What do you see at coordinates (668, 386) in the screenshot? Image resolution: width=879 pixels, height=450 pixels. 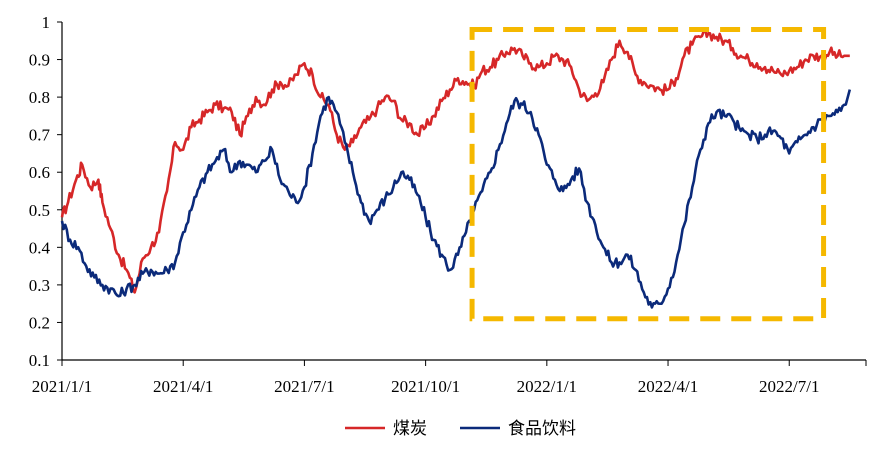 I see `x-tick-label: 2022/4/1` at bounding box center [668, 386].